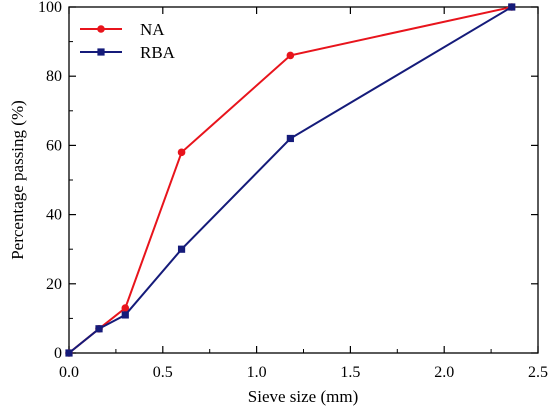 Image resolution: width=550 pixels, height=412 pixels. What do you see at coordinates (54, 145) in the screenshot?
I see `y-tick-label: 60` at bounding box center [54, 145].